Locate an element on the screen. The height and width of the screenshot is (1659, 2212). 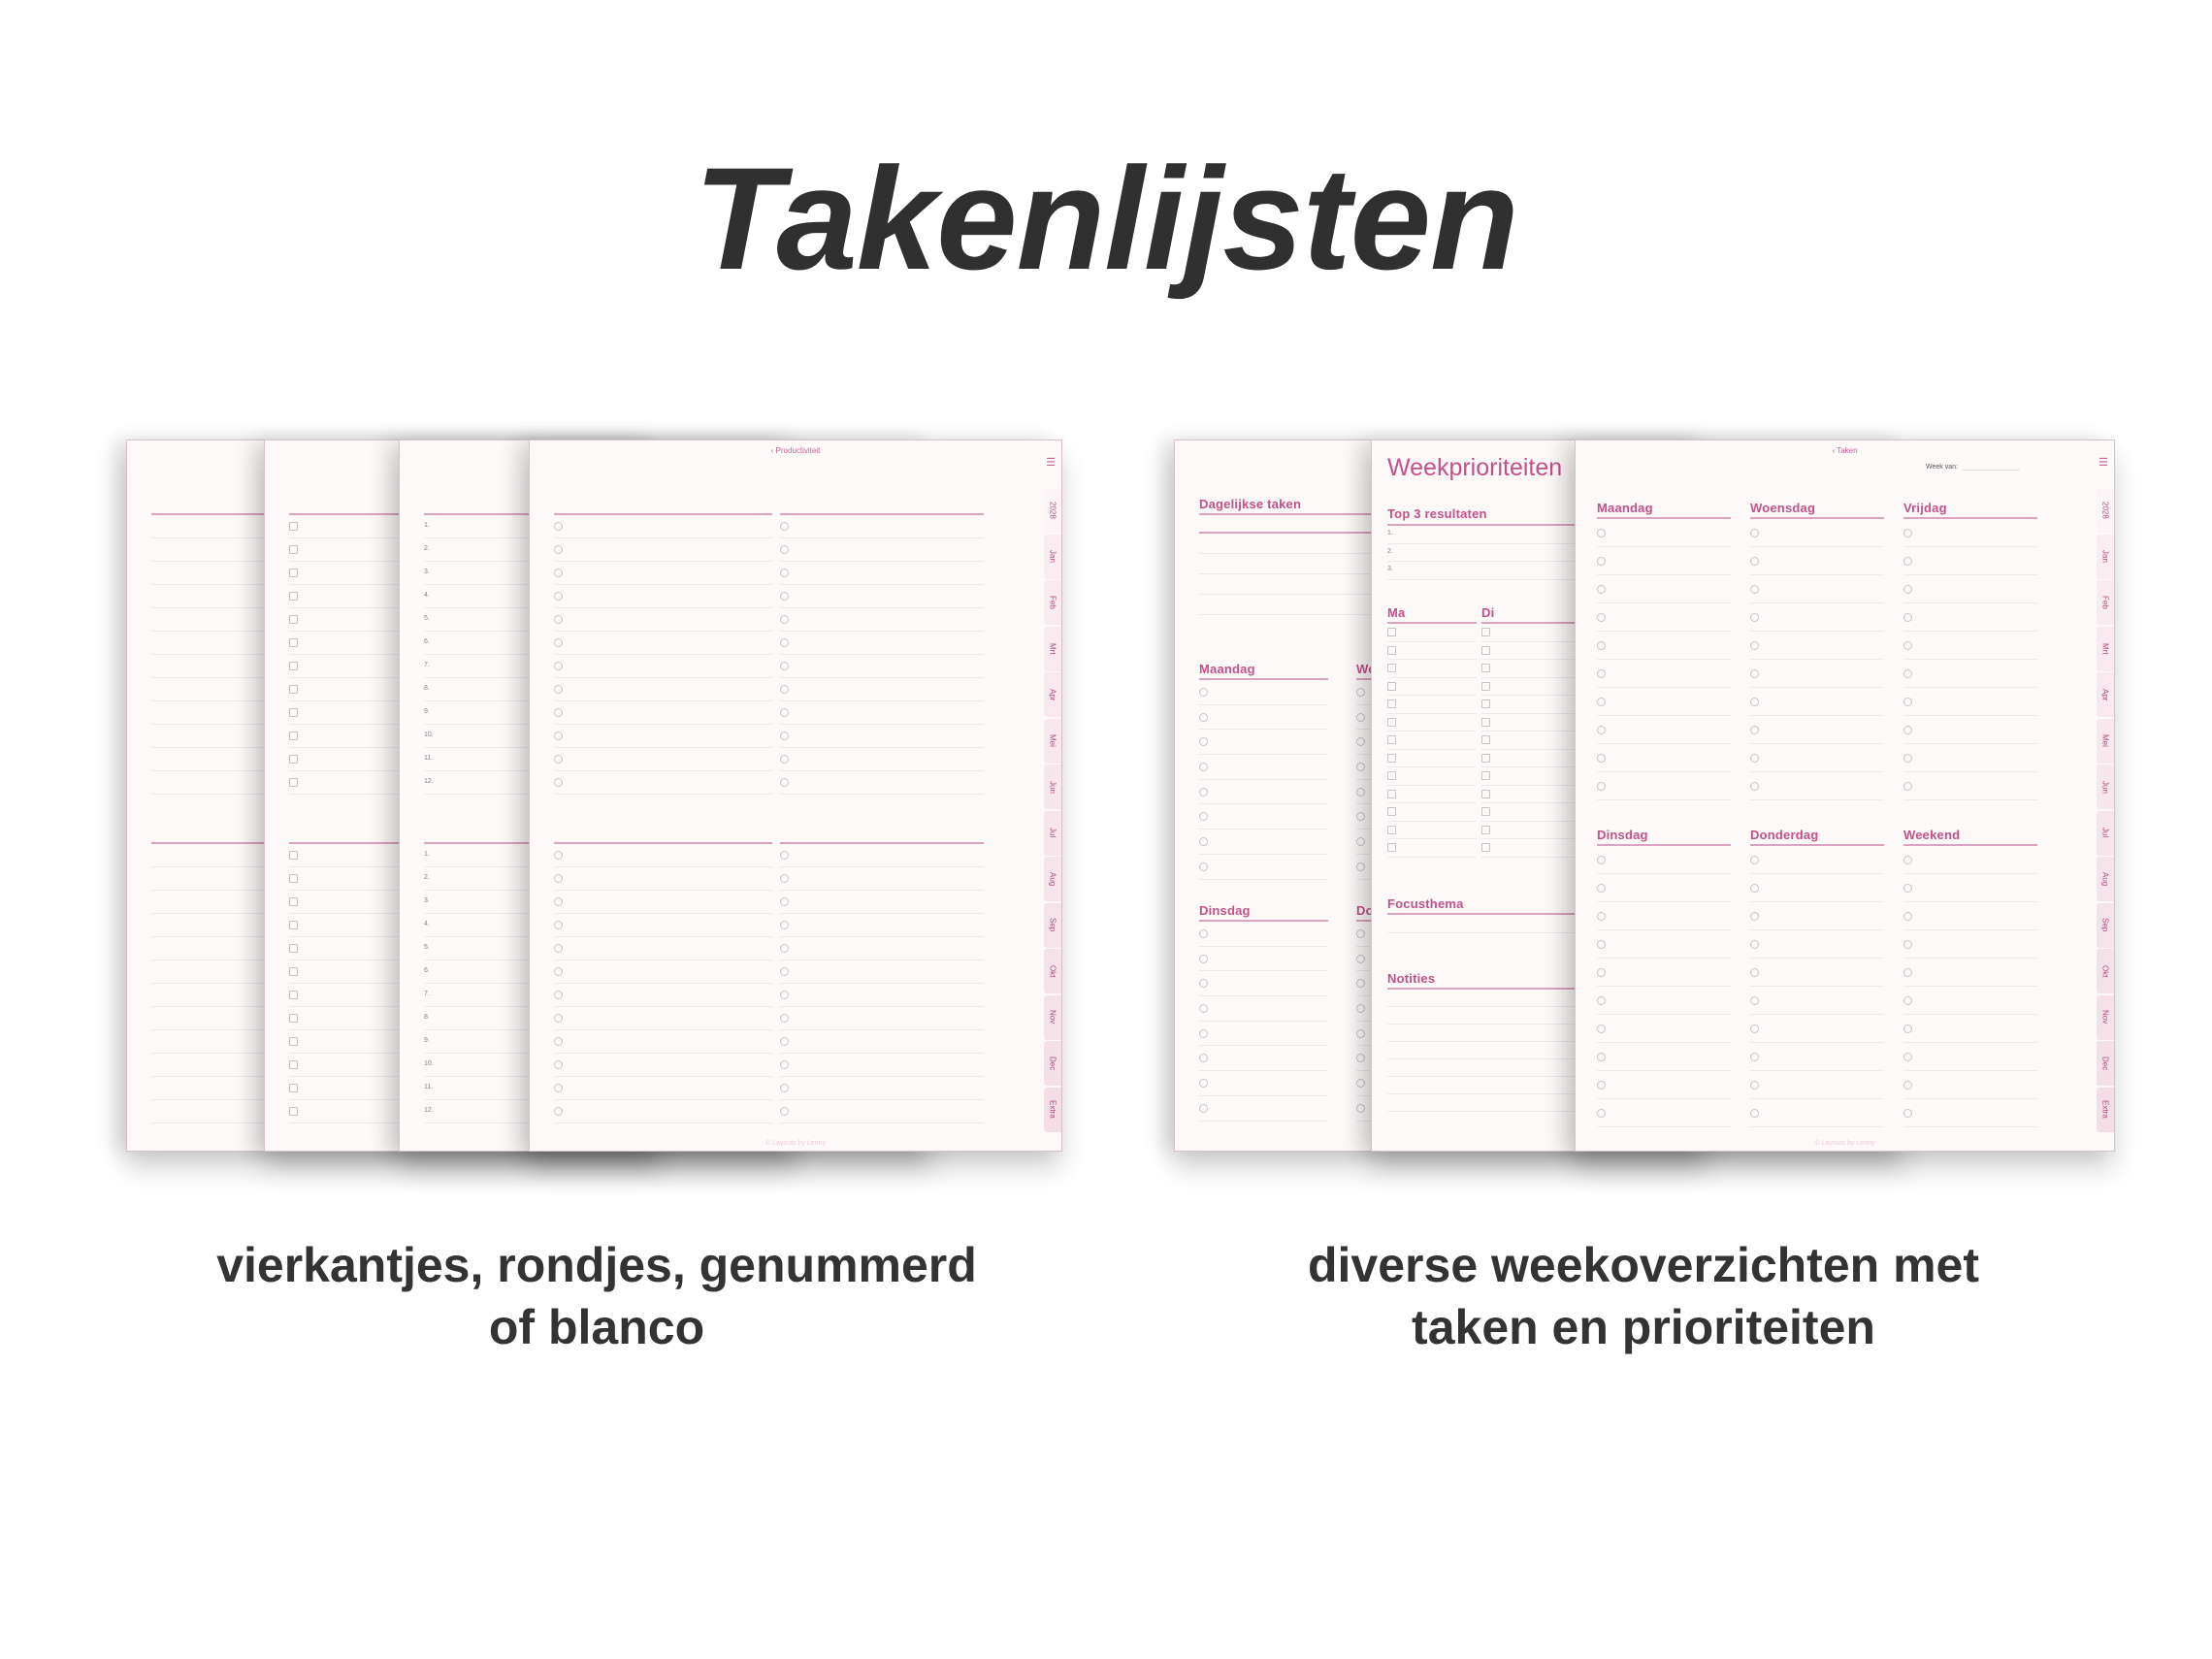
week-of-field: Week van: is located at coordinates (1973, 467).